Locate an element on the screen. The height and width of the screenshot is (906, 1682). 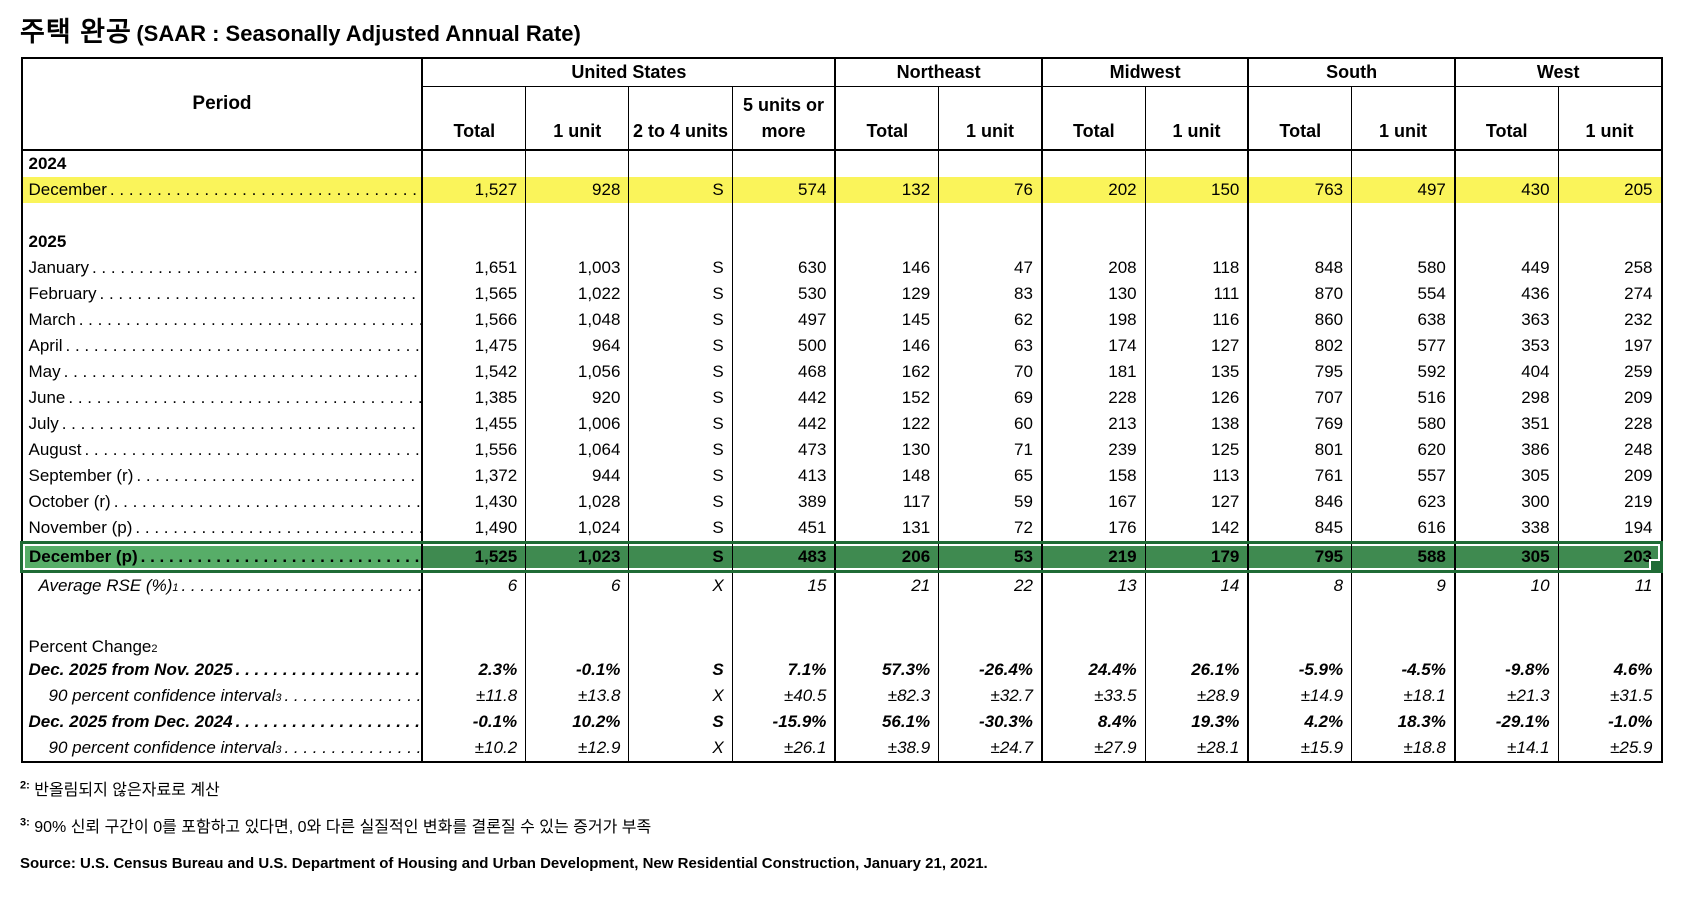
value-cell: 65 is located at coordinates (990, 476).